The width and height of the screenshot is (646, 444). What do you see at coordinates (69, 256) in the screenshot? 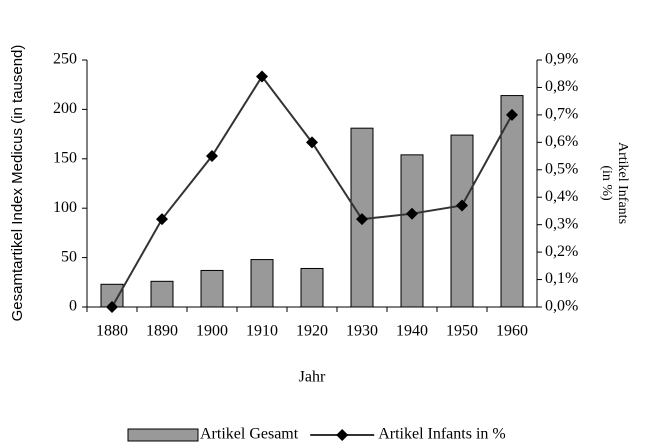
I see `y-tick-label: 50` at bounding box center [69, 256].